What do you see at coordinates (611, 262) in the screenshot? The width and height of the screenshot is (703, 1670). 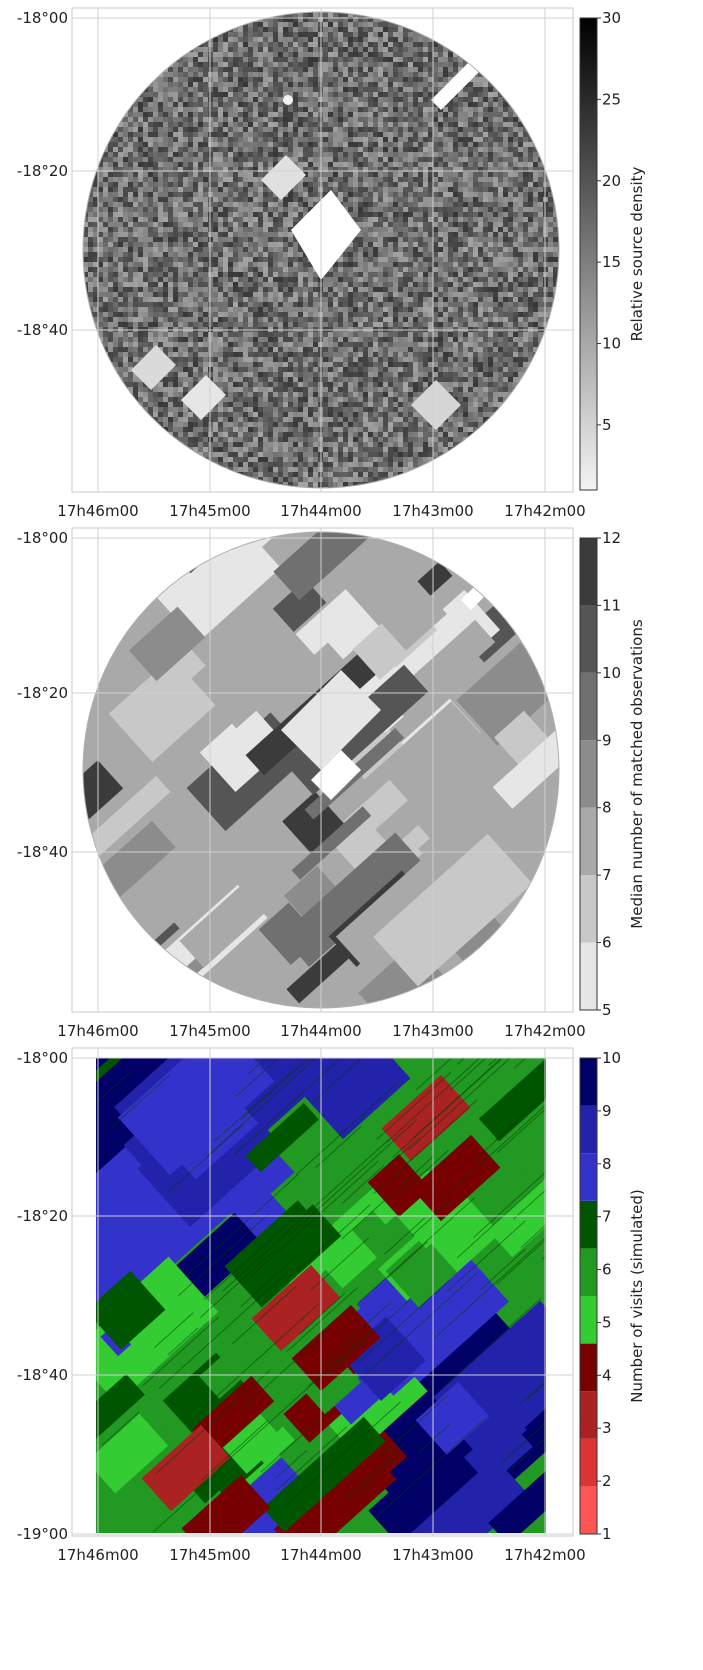 I see `colorbar-tick-label: 15` at bounding box center [611, 262].